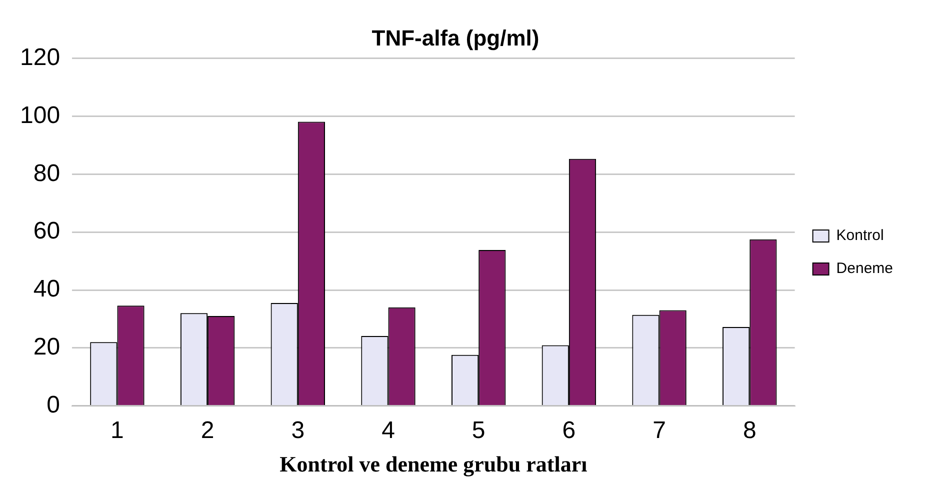  I want to click on x-tick-label: 2, so click(207, 430).